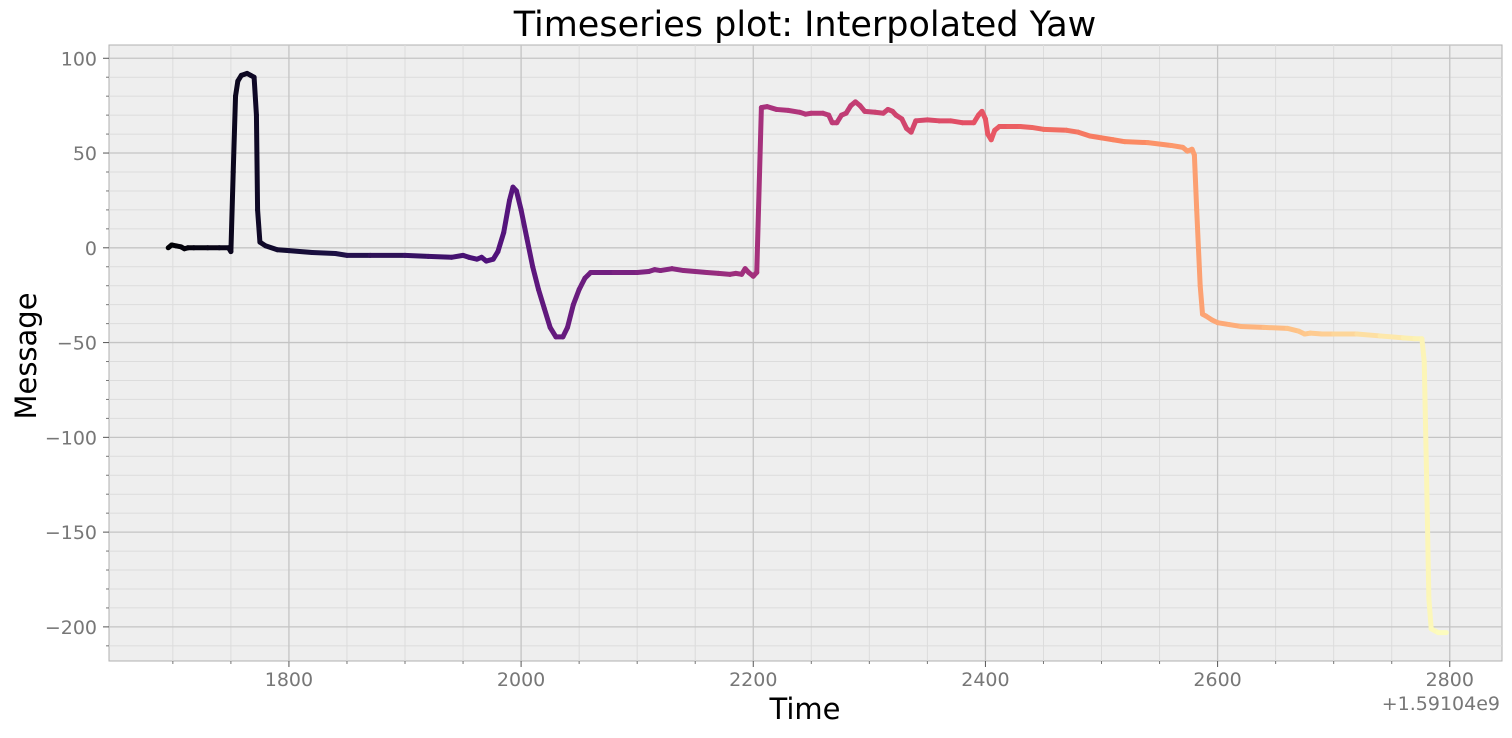 The height and width of the screenshot is (738, 1512). What do you see at coordinates (823, 676) in the screenshot?
I see `x-axis-ticks: 1800 2000 2200 2400 2600 2800` at bounding box center [823, 676].